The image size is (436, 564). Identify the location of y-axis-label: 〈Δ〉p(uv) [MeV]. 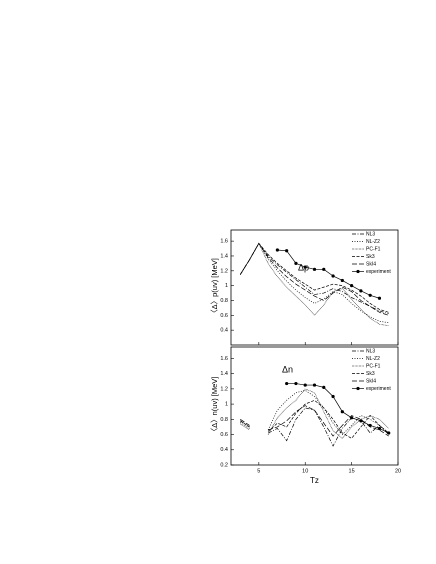
(214, 287).